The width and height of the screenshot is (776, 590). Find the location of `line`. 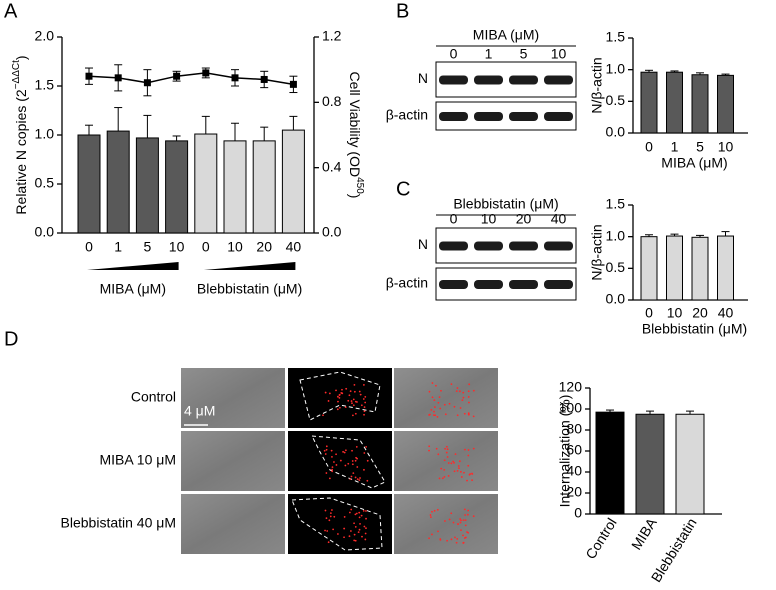

line is located at coordinates (191, 79).